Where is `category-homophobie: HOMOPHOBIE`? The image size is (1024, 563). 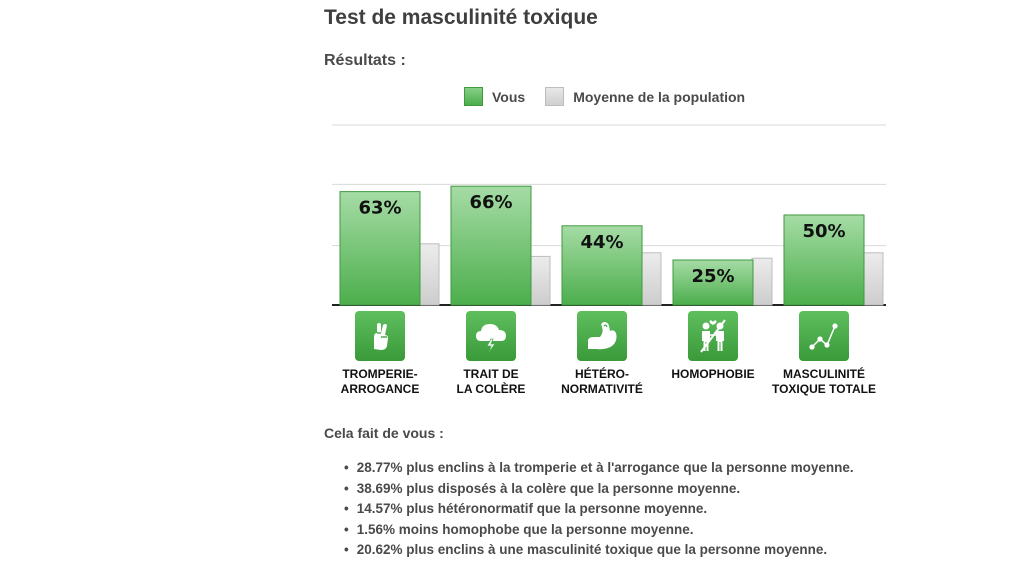
category-homophobie: HOMOPHOBIE is located at coordinates (713, 346).